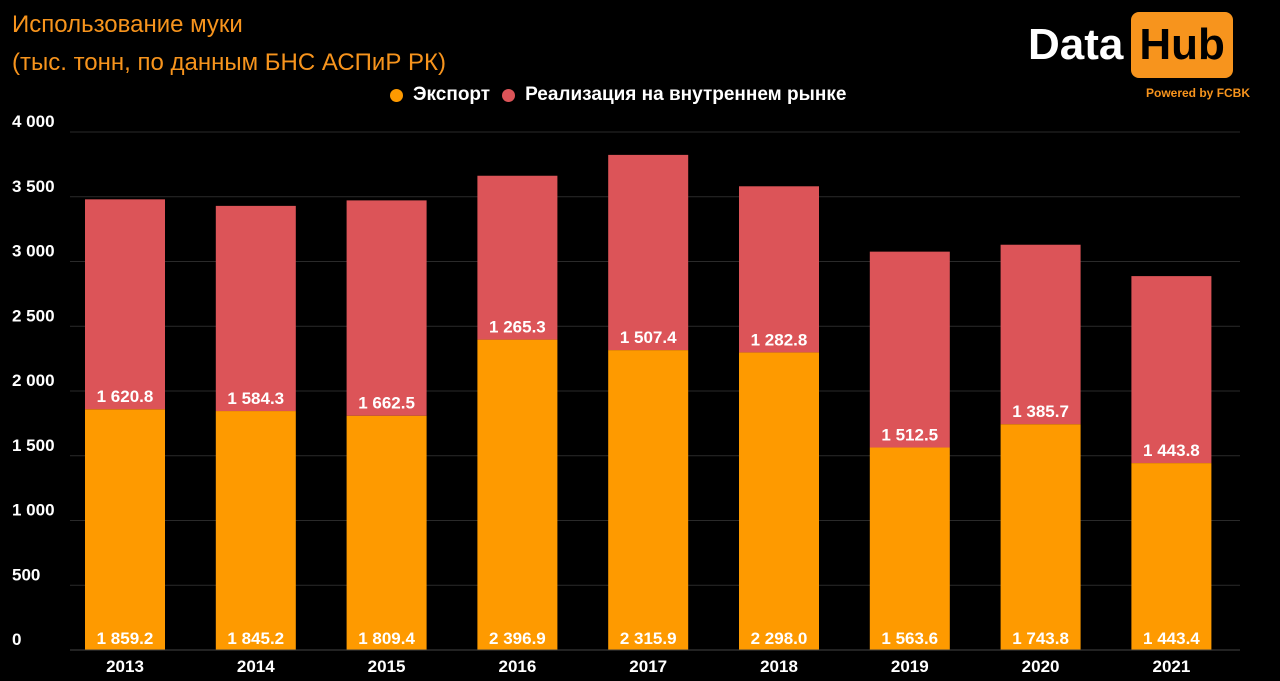 The image size is (1280, 681). I want to click on y-tick-label: 1 000, so click(33, 510).